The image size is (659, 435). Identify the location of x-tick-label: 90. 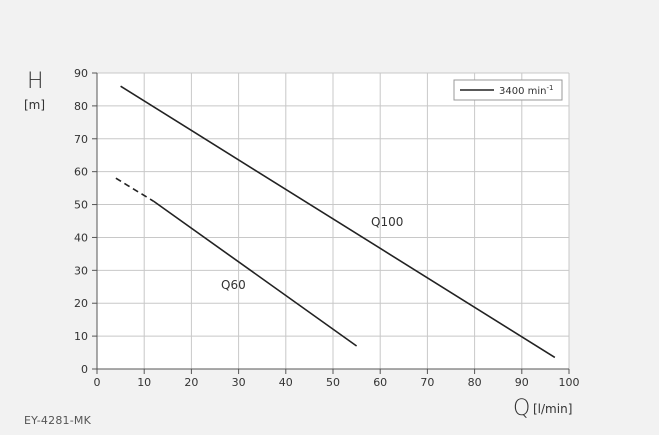
(522, 382).